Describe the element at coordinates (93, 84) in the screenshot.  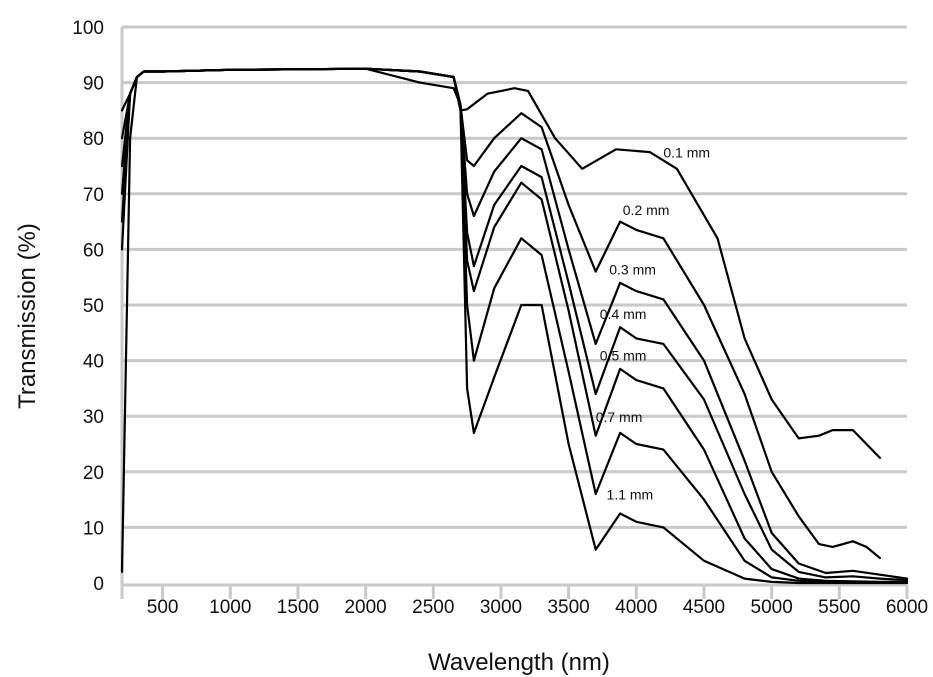
I see `y-tick-label: 90` at that location.